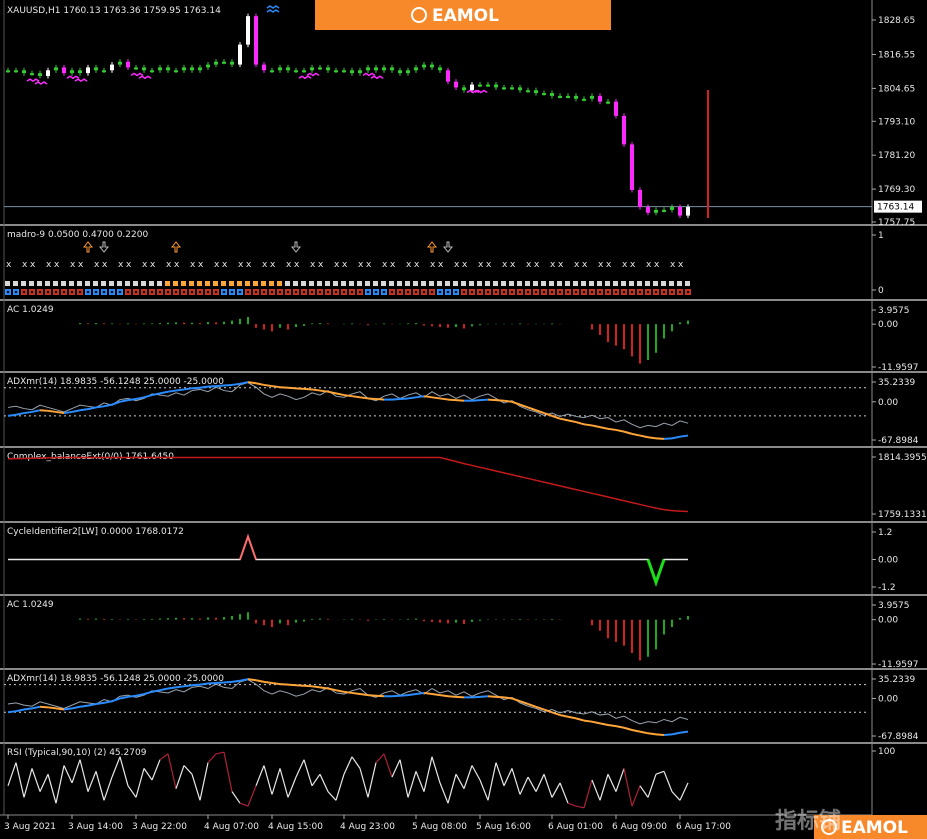  Describe the element at coordinates (295, 827) in the screenshot. I see `x-tick-label: 4 Aug 15:00` at that location.